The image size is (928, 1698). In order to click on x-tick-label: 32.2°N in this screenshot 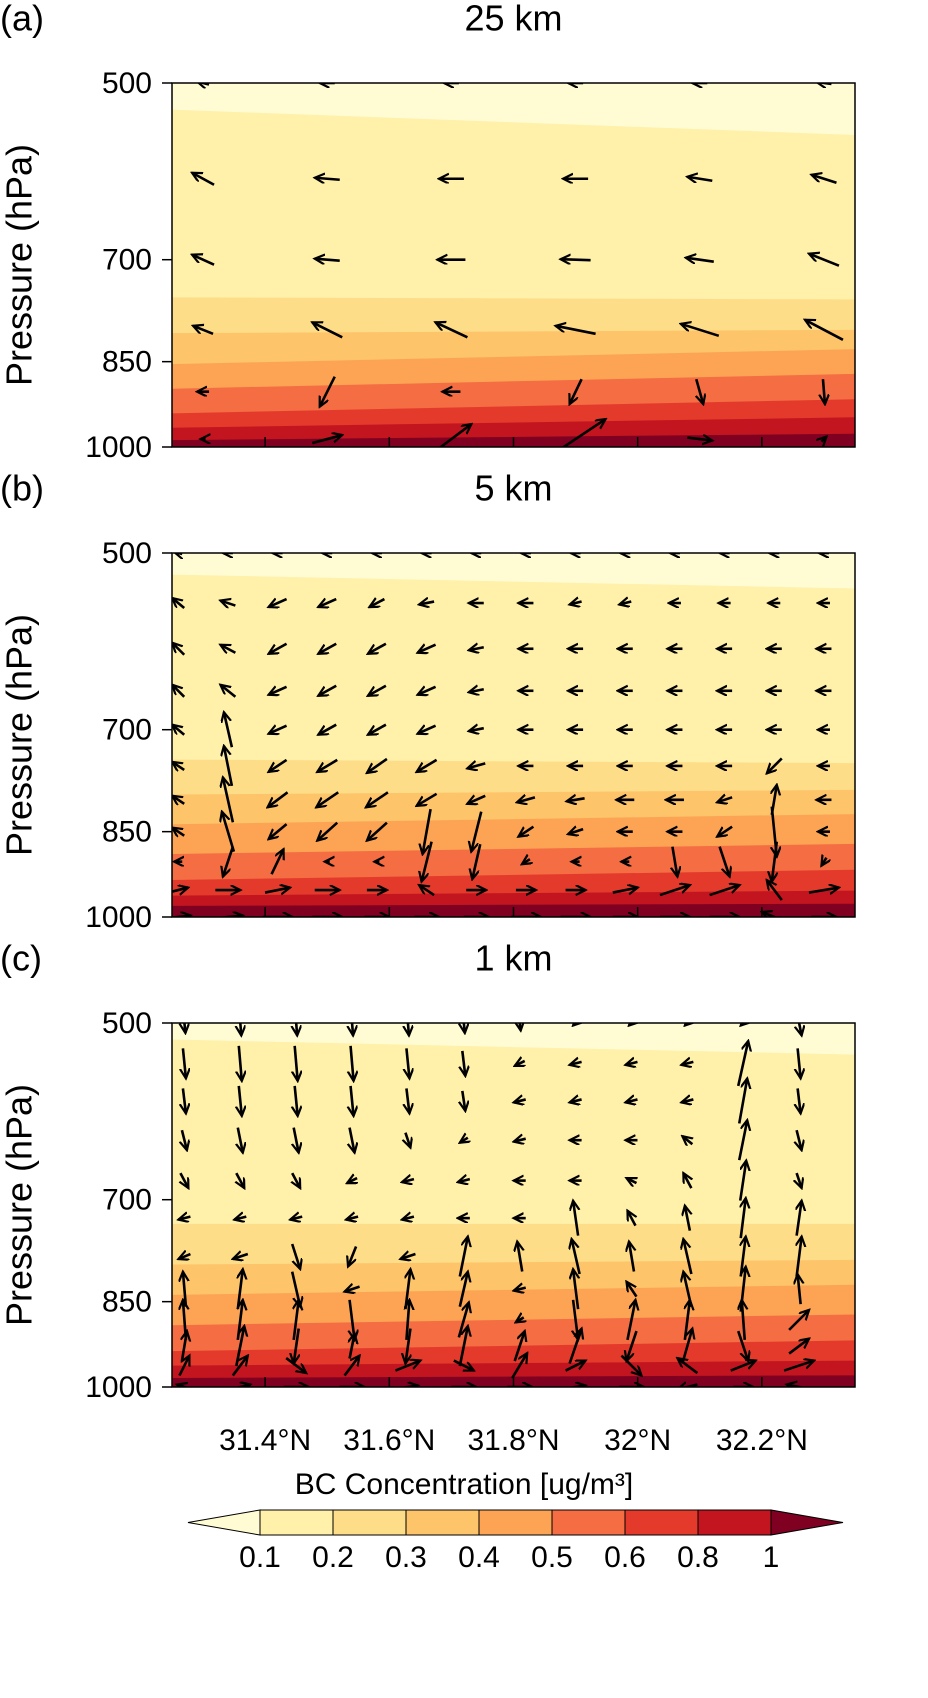, I will do `click(762, 1440)`.